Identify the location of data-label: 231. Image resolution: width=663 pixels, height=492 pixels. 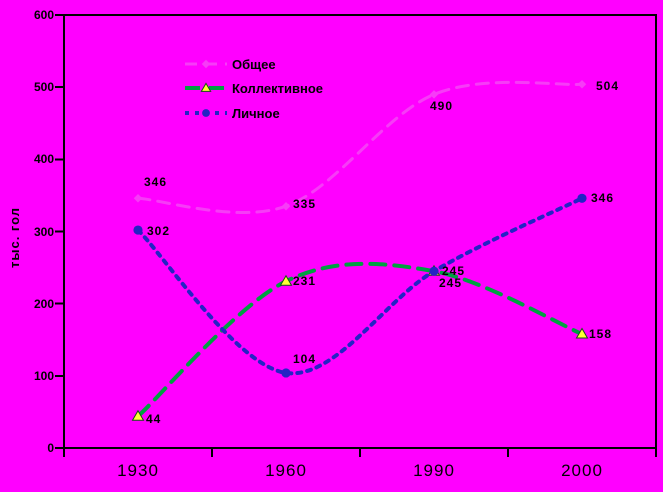
(305, 281).